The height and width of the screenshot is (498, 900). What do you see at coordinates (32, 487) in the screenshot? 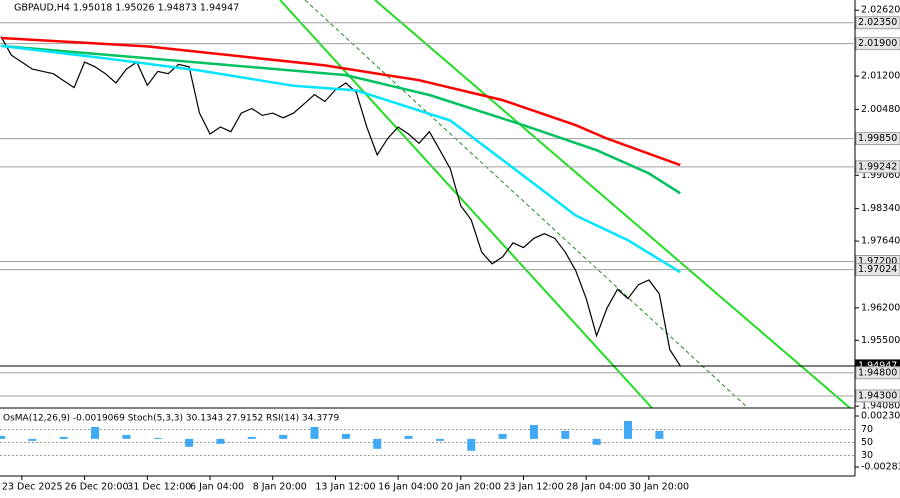
I see `x-tick-label: 23 Dec 2025` at bounding box center [32, 487].